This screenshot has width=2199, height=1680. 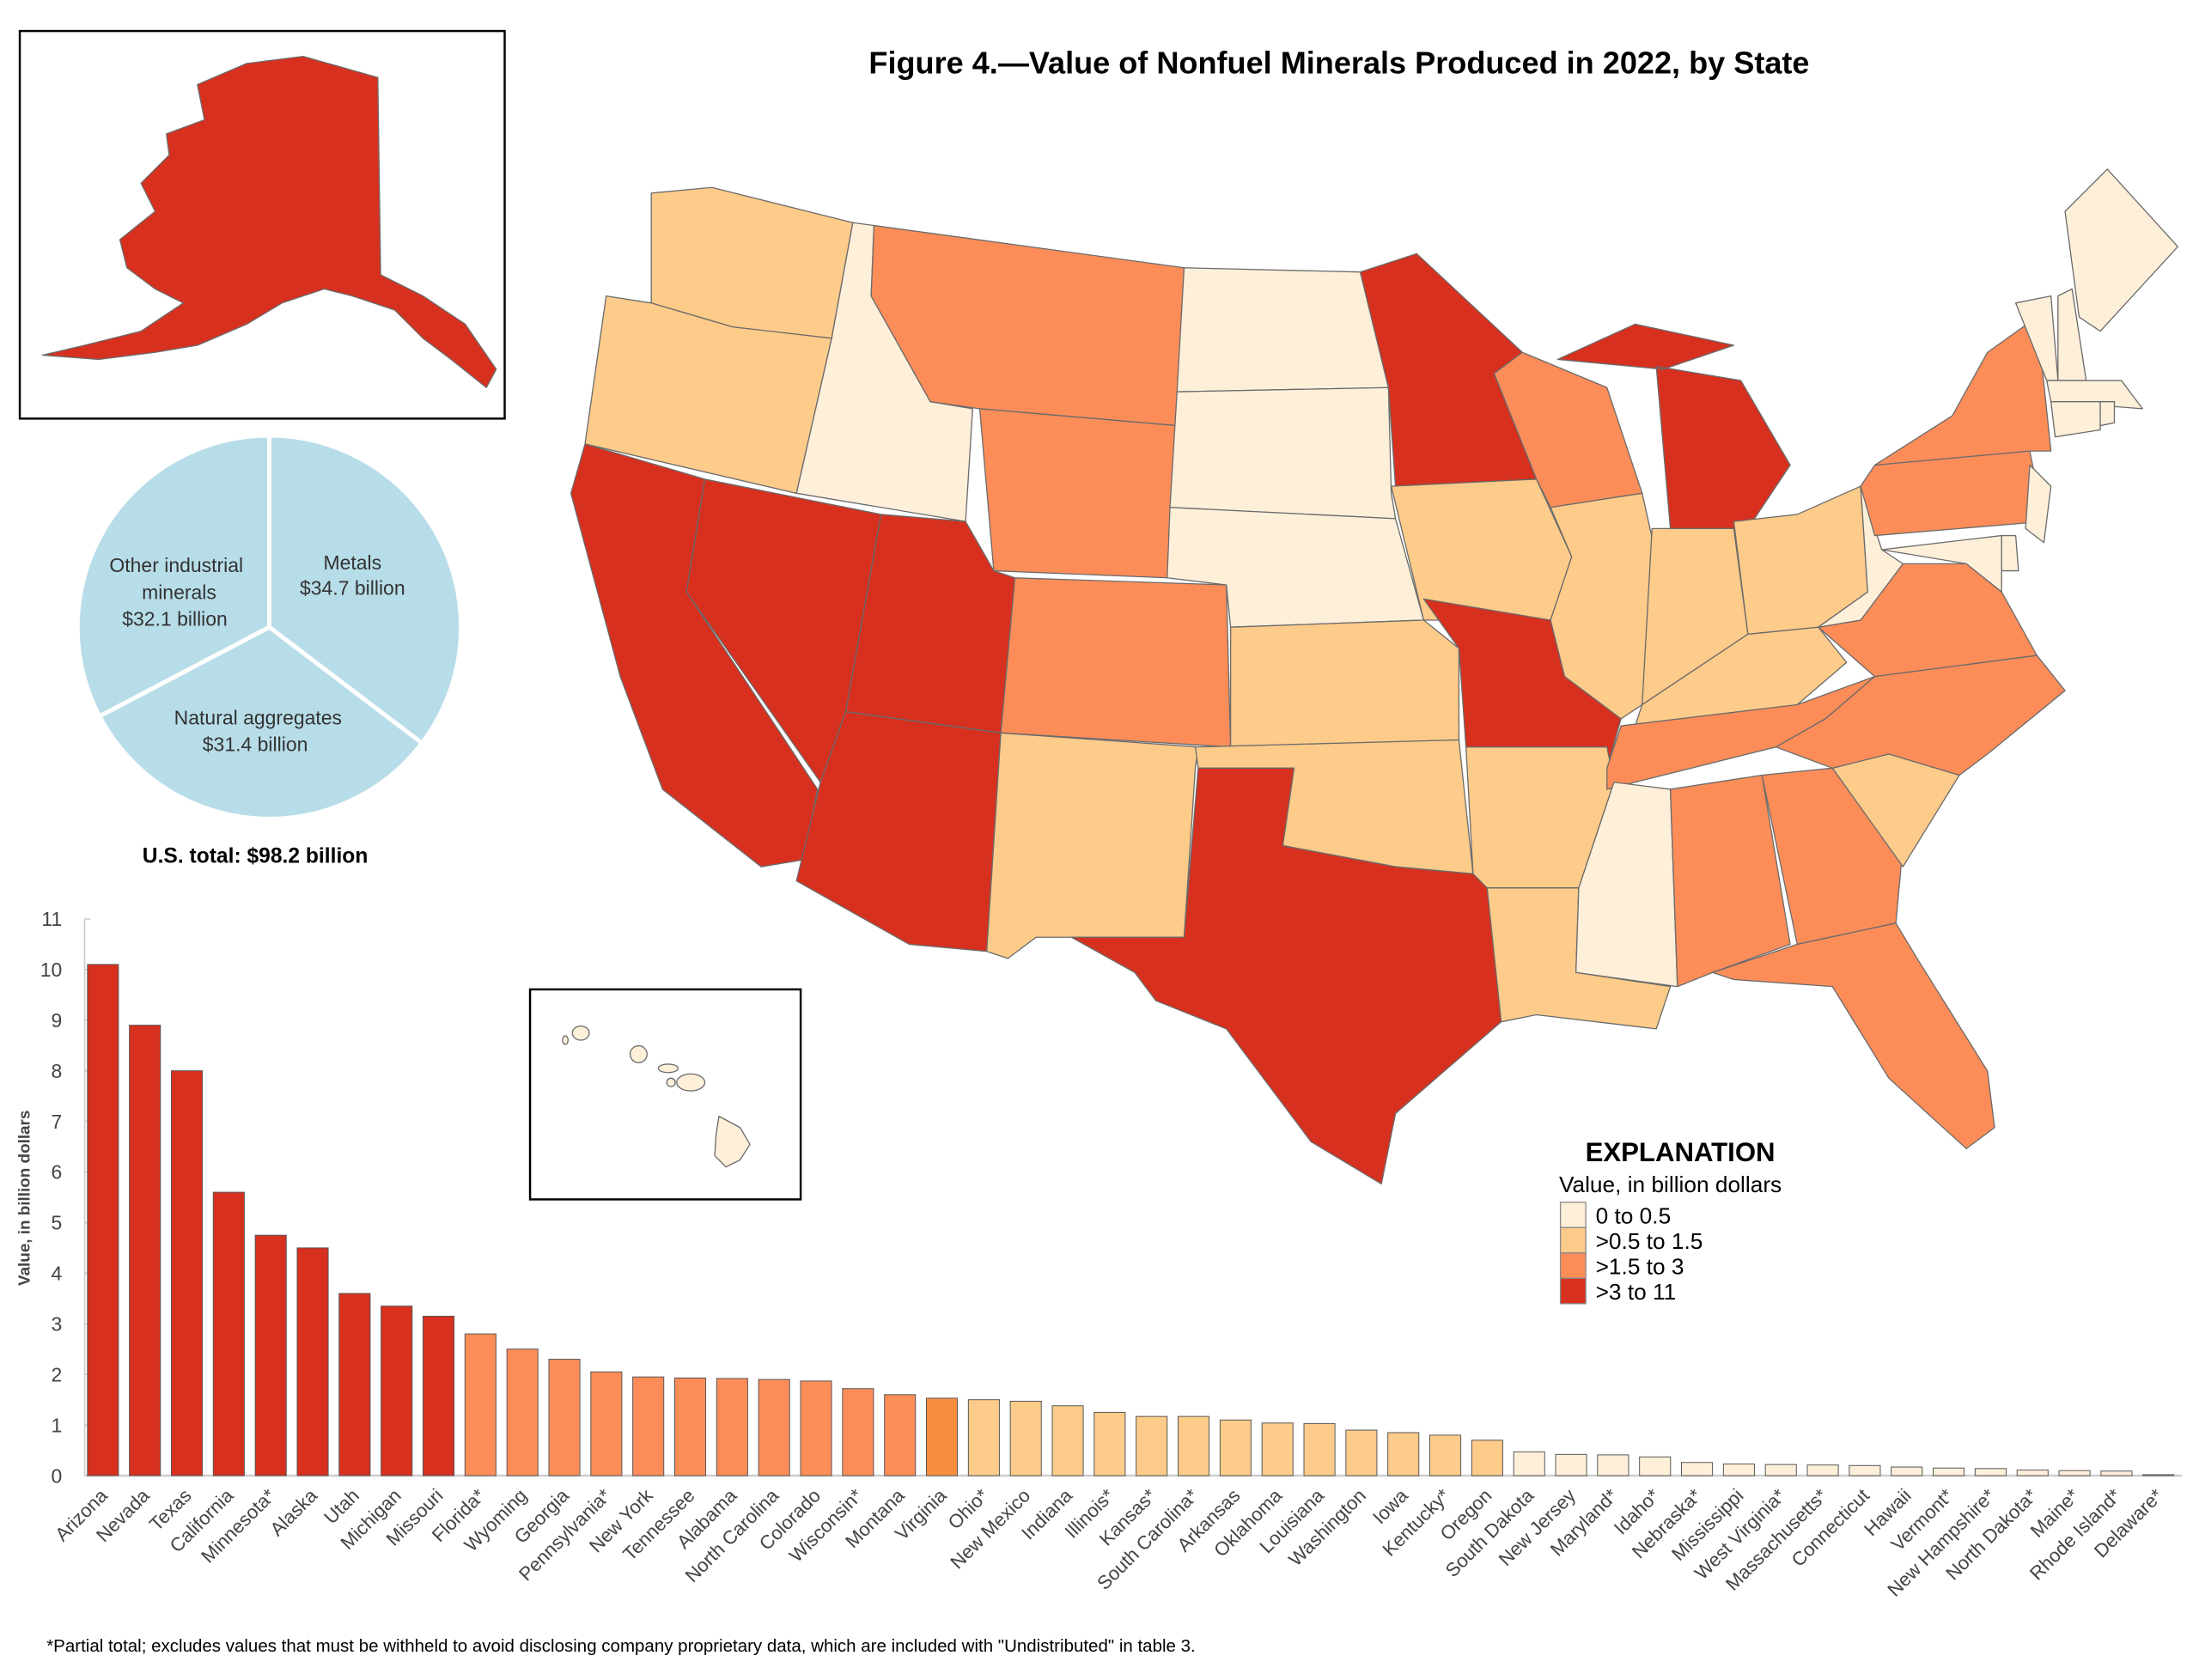 What do you see at coordinates (1649, 1241) in the screenshot?
I see `legend-label-1: >0.5 to 1.5` at bounding box center [1649, 1241].